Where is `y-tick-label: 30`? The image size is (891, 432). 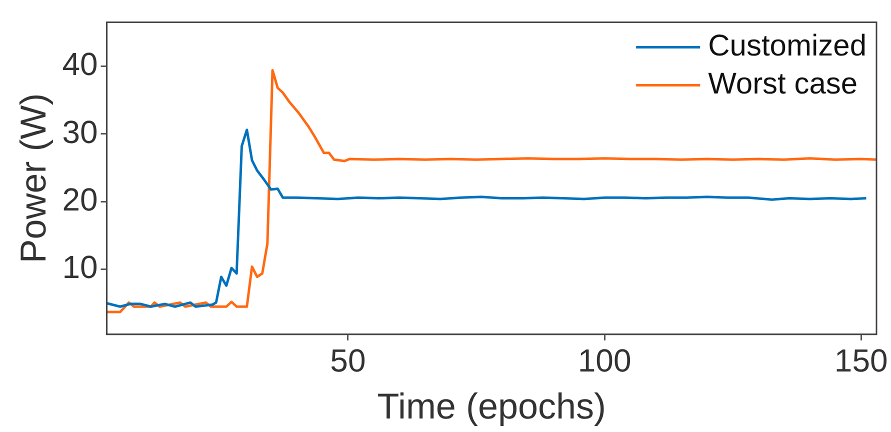 y-tick-label: 30 is located at coordinates (80, 132).